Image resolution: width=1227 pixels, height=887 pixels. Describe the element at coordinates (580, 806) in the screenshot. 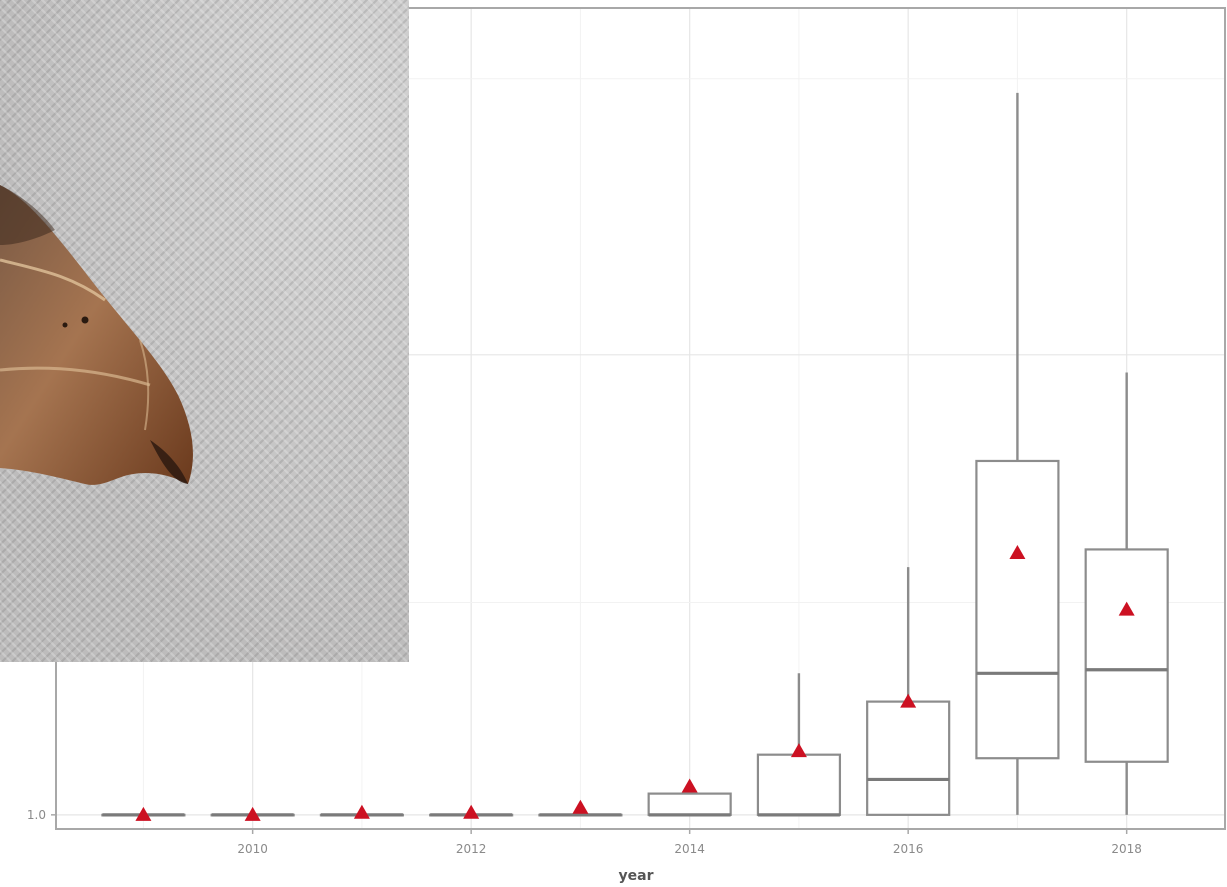

I see `mean-marker-2013` at that location.